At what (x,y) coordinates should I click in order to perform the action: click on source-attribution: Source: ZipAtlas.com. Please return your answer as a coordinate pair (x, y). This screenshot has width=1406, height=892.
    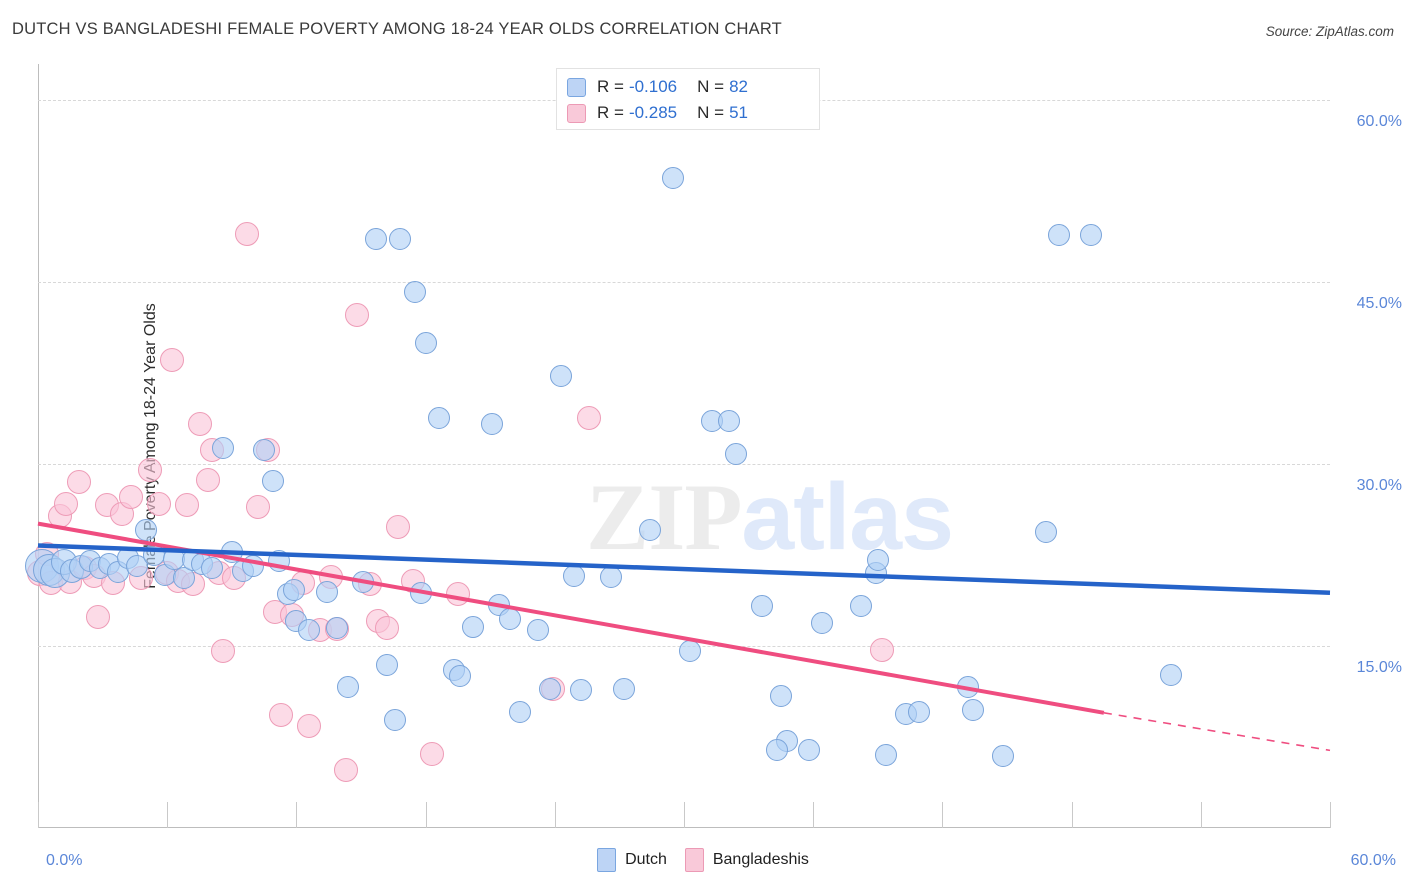
    Looking at the image, I should click on (1329, 31).